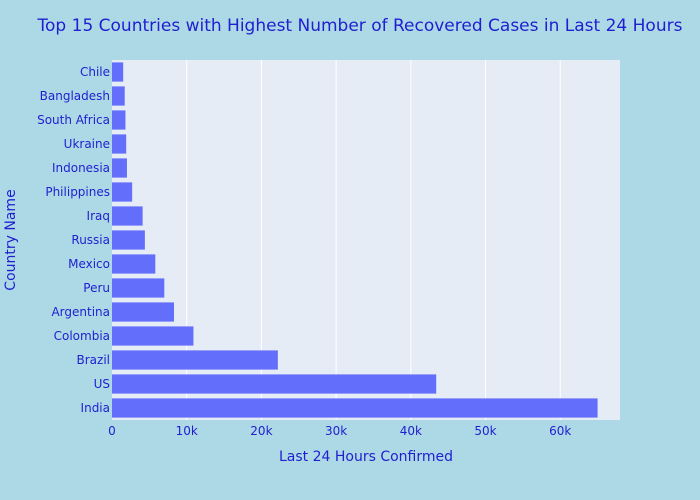 The height and width of the screenshot is (500, 700). I want to click on y-tick-label: Ukraine, so click(87, 144).